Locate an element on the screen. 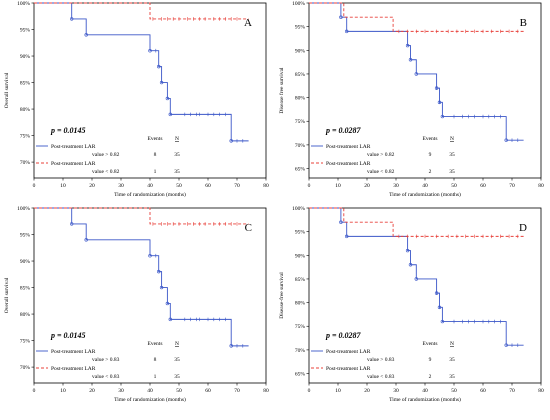  legend-label-threshold: value > 0.82 is located at coordinates (381, 155).